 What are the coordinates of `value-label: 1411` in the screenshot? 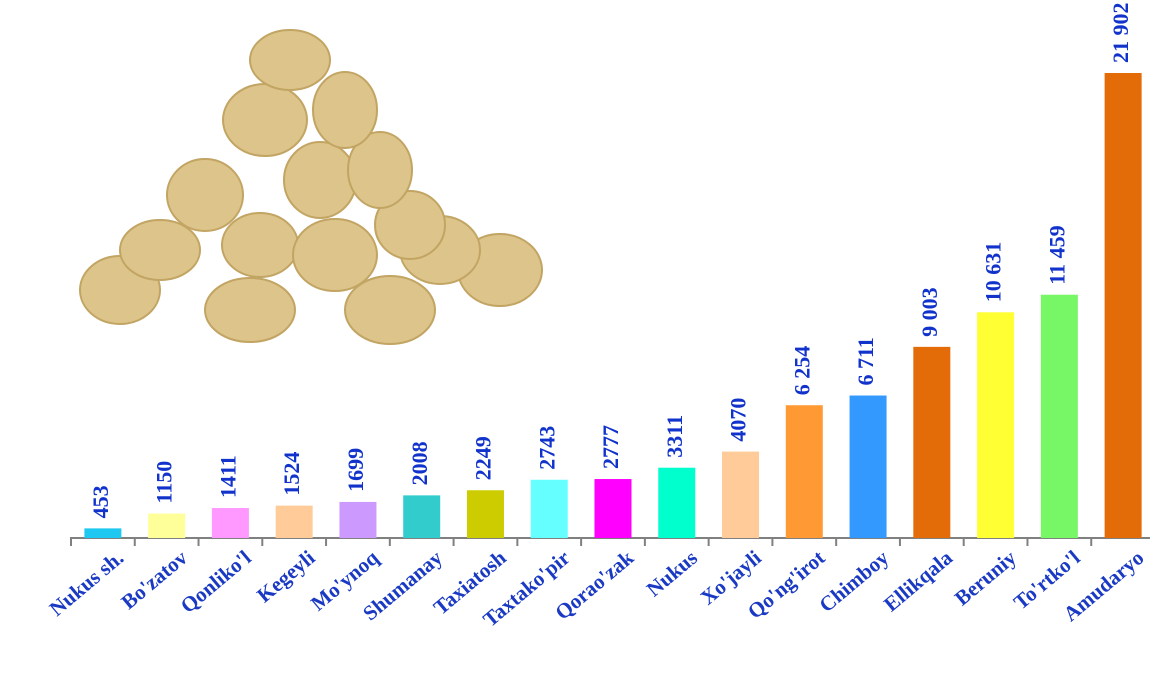 It's located at (227, 476).